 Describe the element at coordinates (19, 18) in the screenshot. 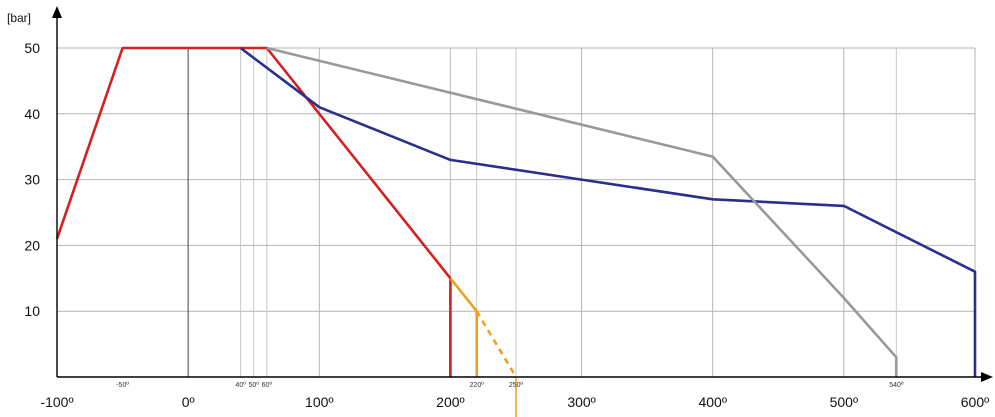

I see `y-axis-label: [bar]` at that location.